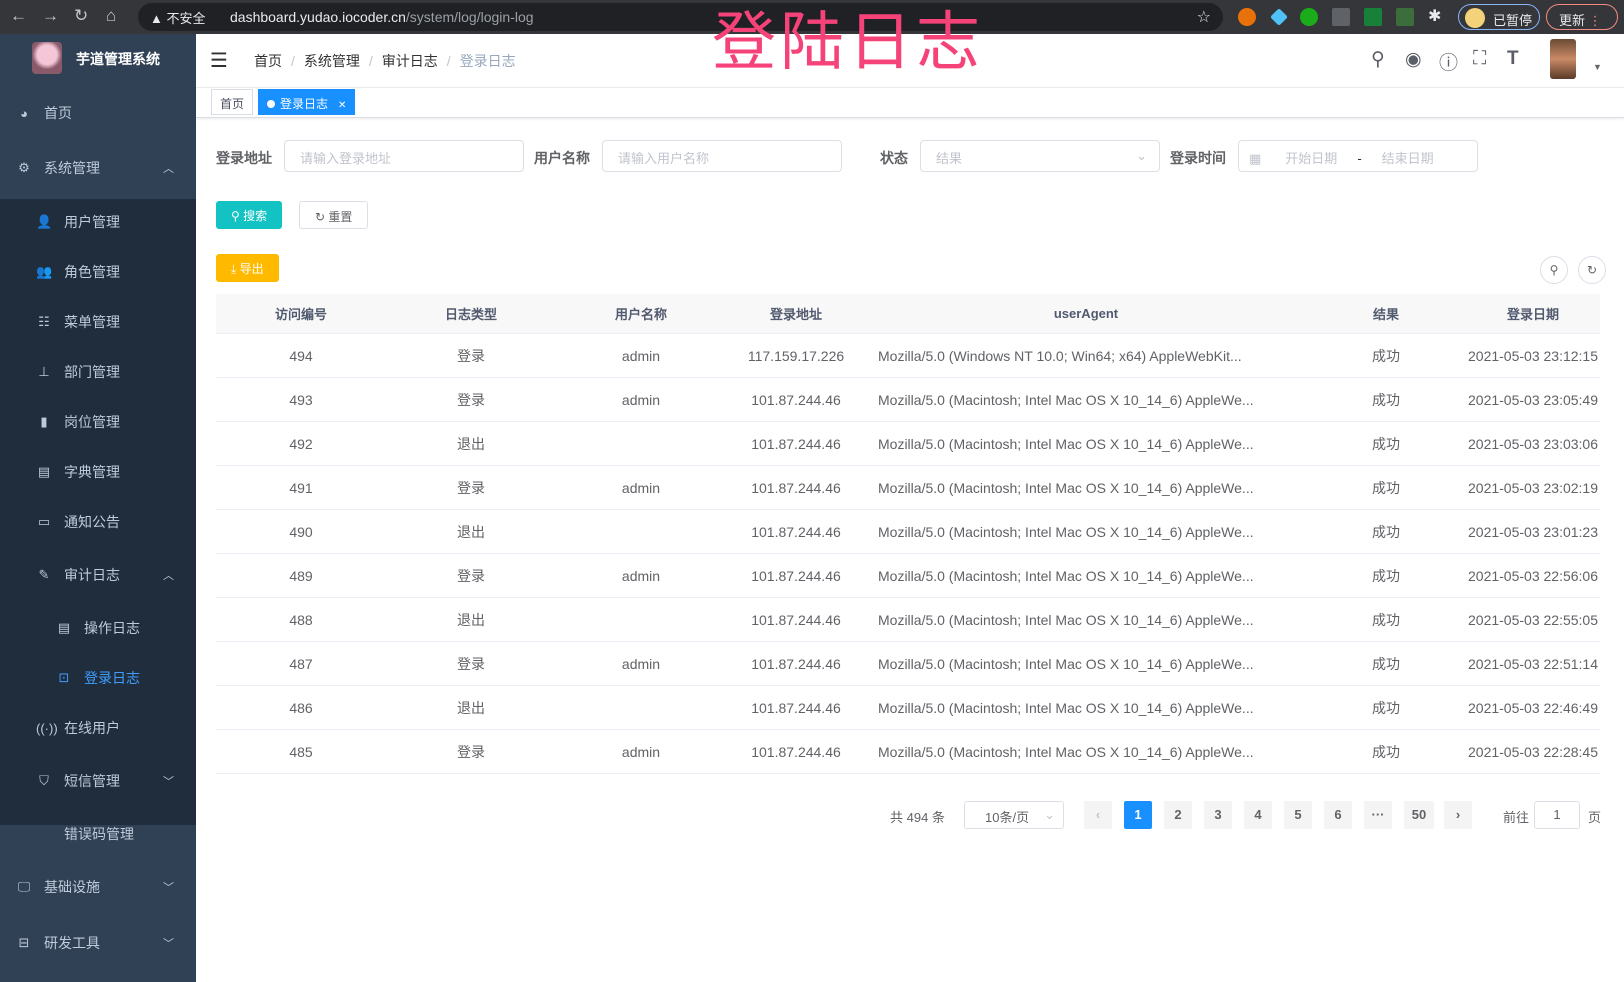  What do you see at coordinates (98, 372) in the screenshot?
I see `sidebar-item: ⊥ 部门管理` at bounding box center [98, 372].